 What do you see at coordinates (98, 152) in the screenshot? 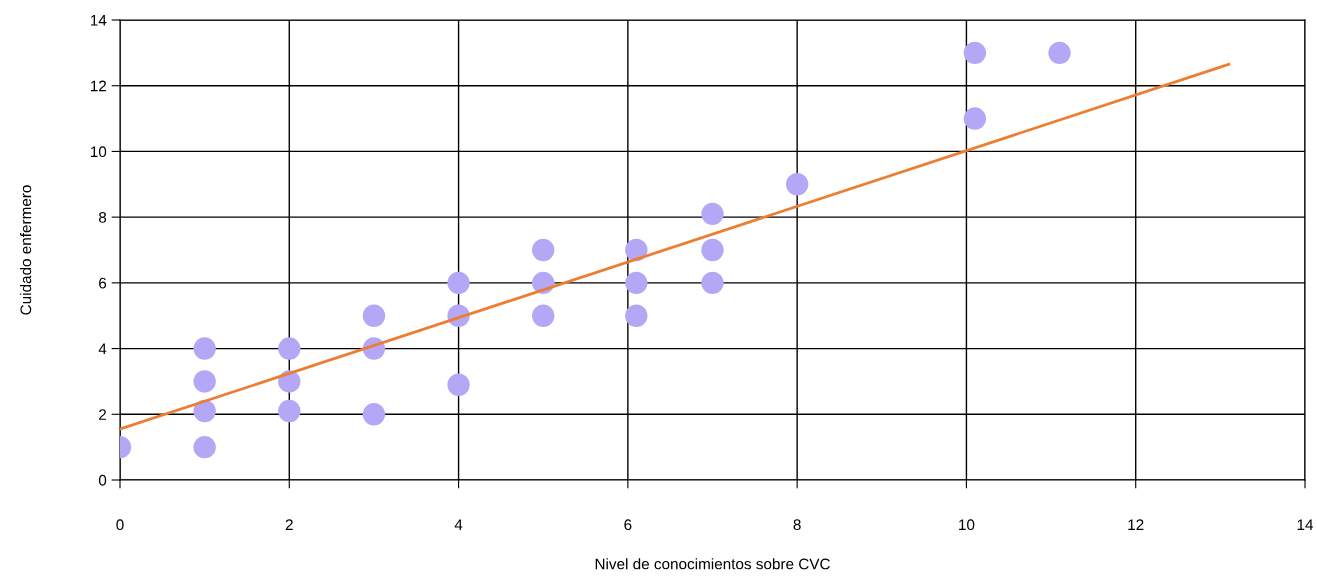
I see `y-tick-label: 10` at bounding box center [98, 152].